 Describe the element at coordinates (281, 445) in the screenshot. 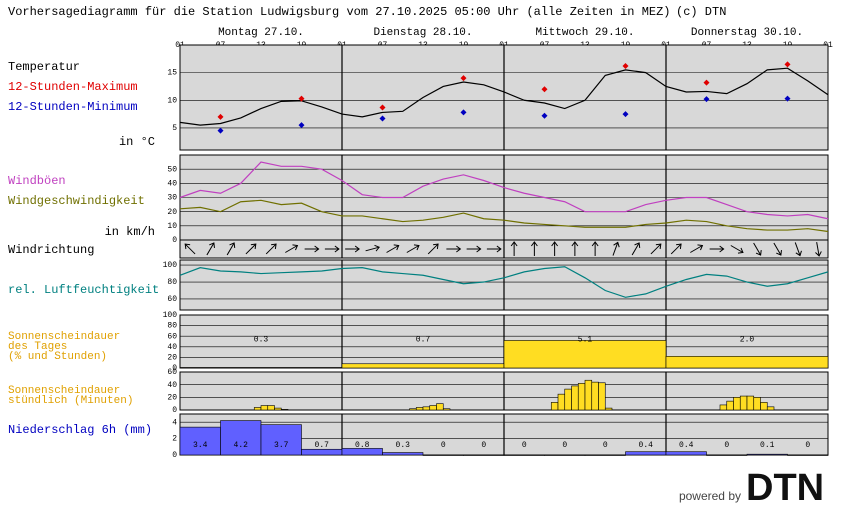

I see `bar-label: 3.7` at that location.